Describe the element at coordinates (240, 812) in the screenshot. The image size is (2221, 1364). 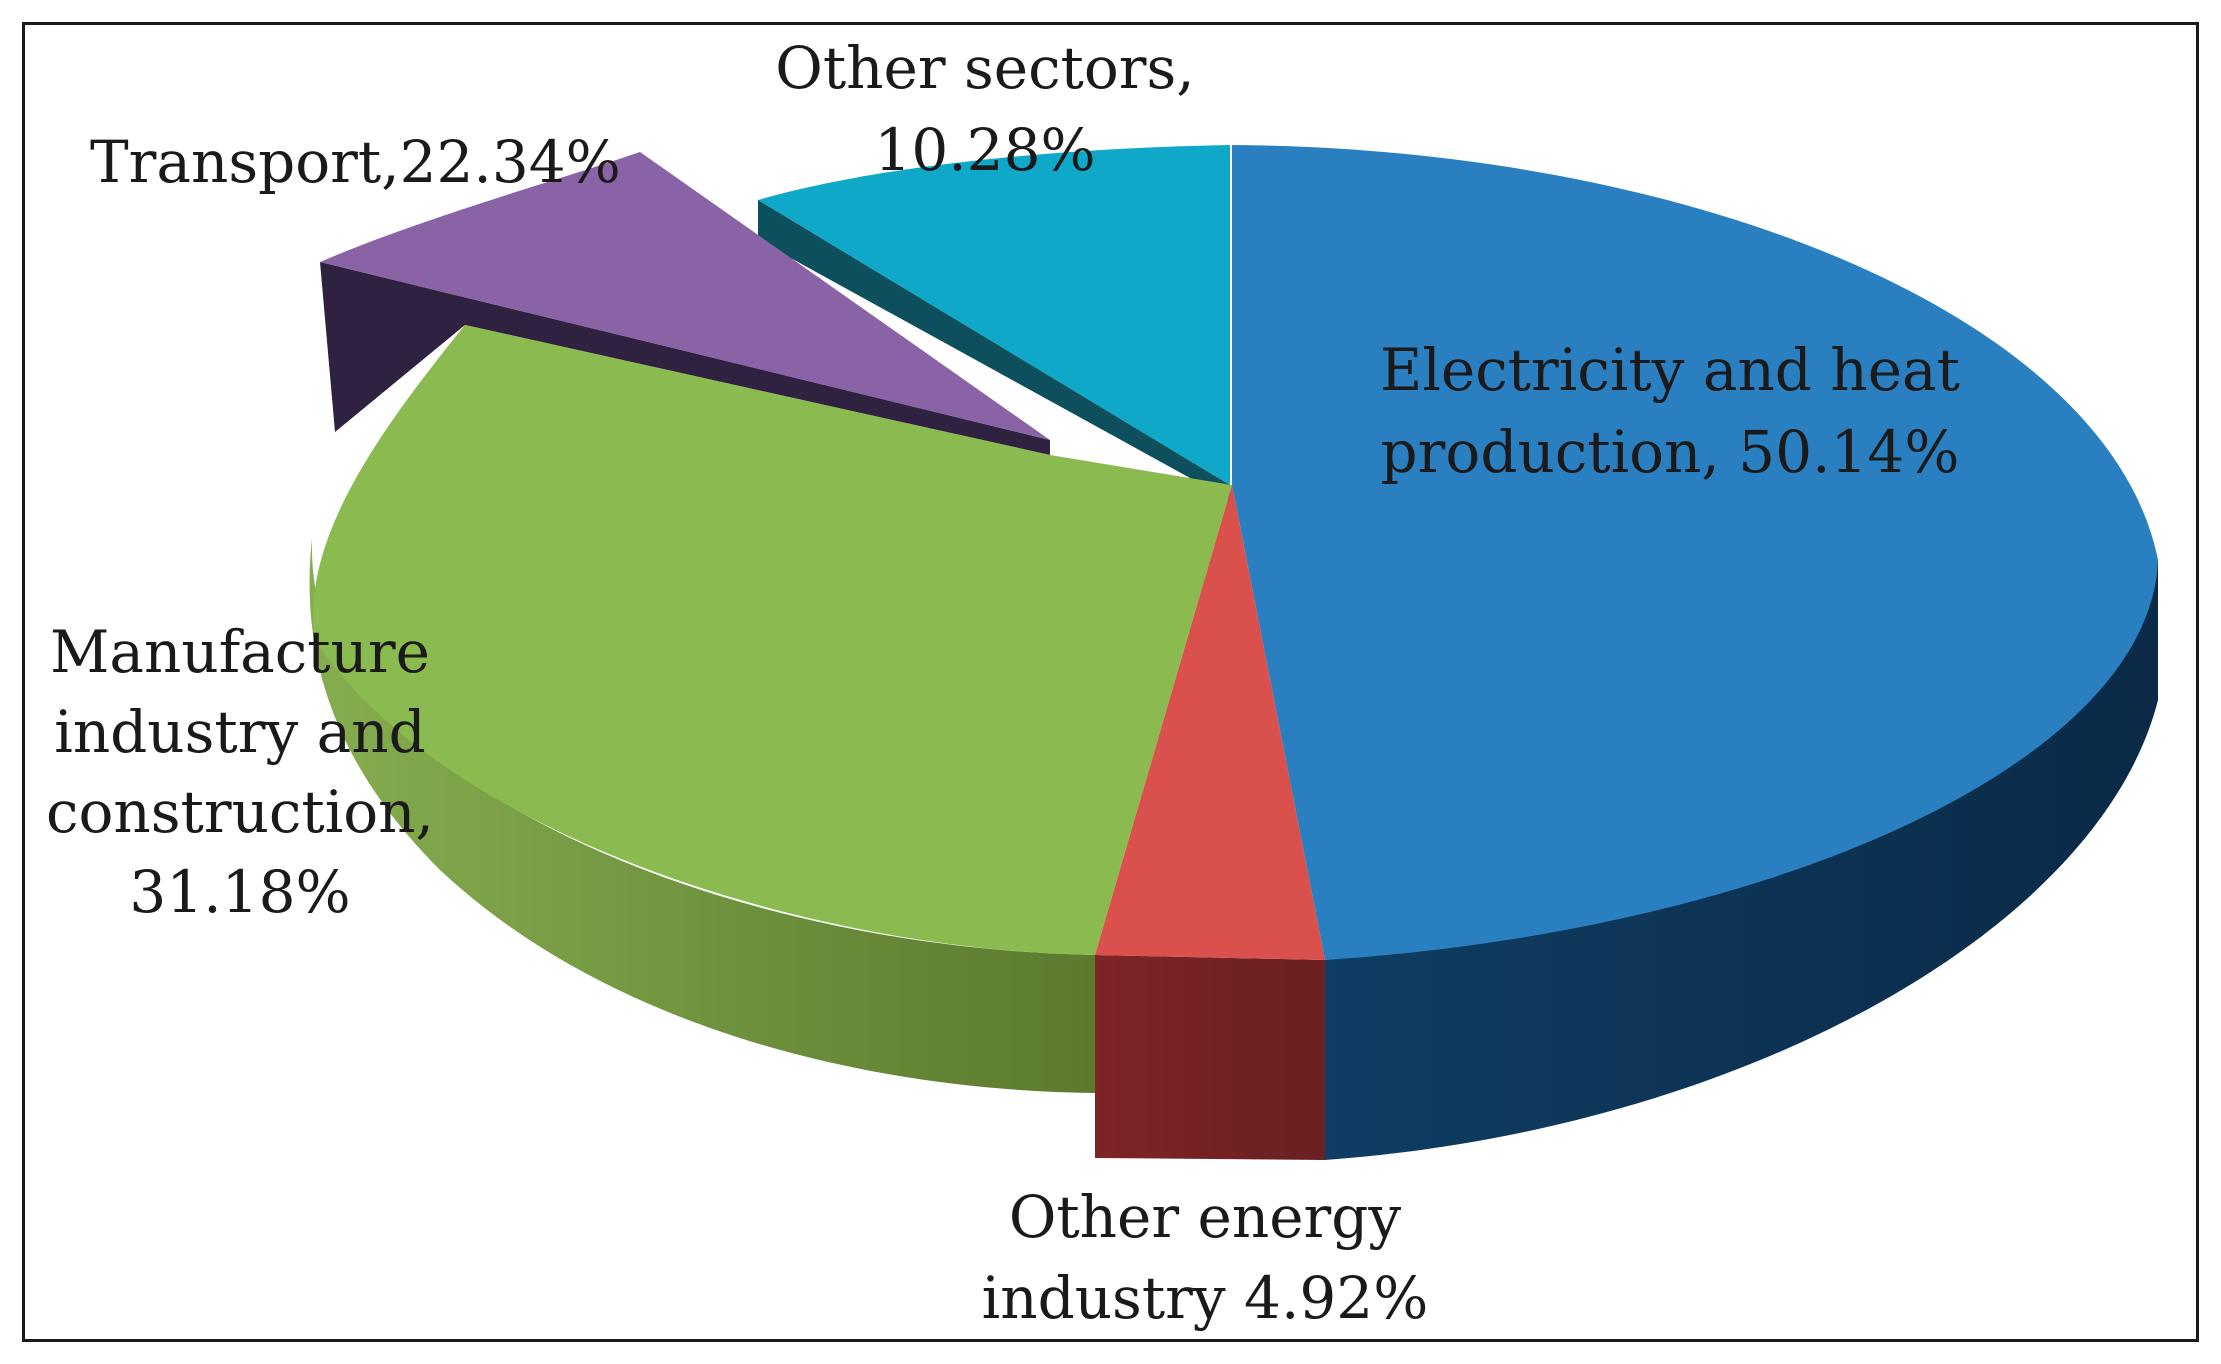
I see `label-manufacture-line-3: construction,` at that location.